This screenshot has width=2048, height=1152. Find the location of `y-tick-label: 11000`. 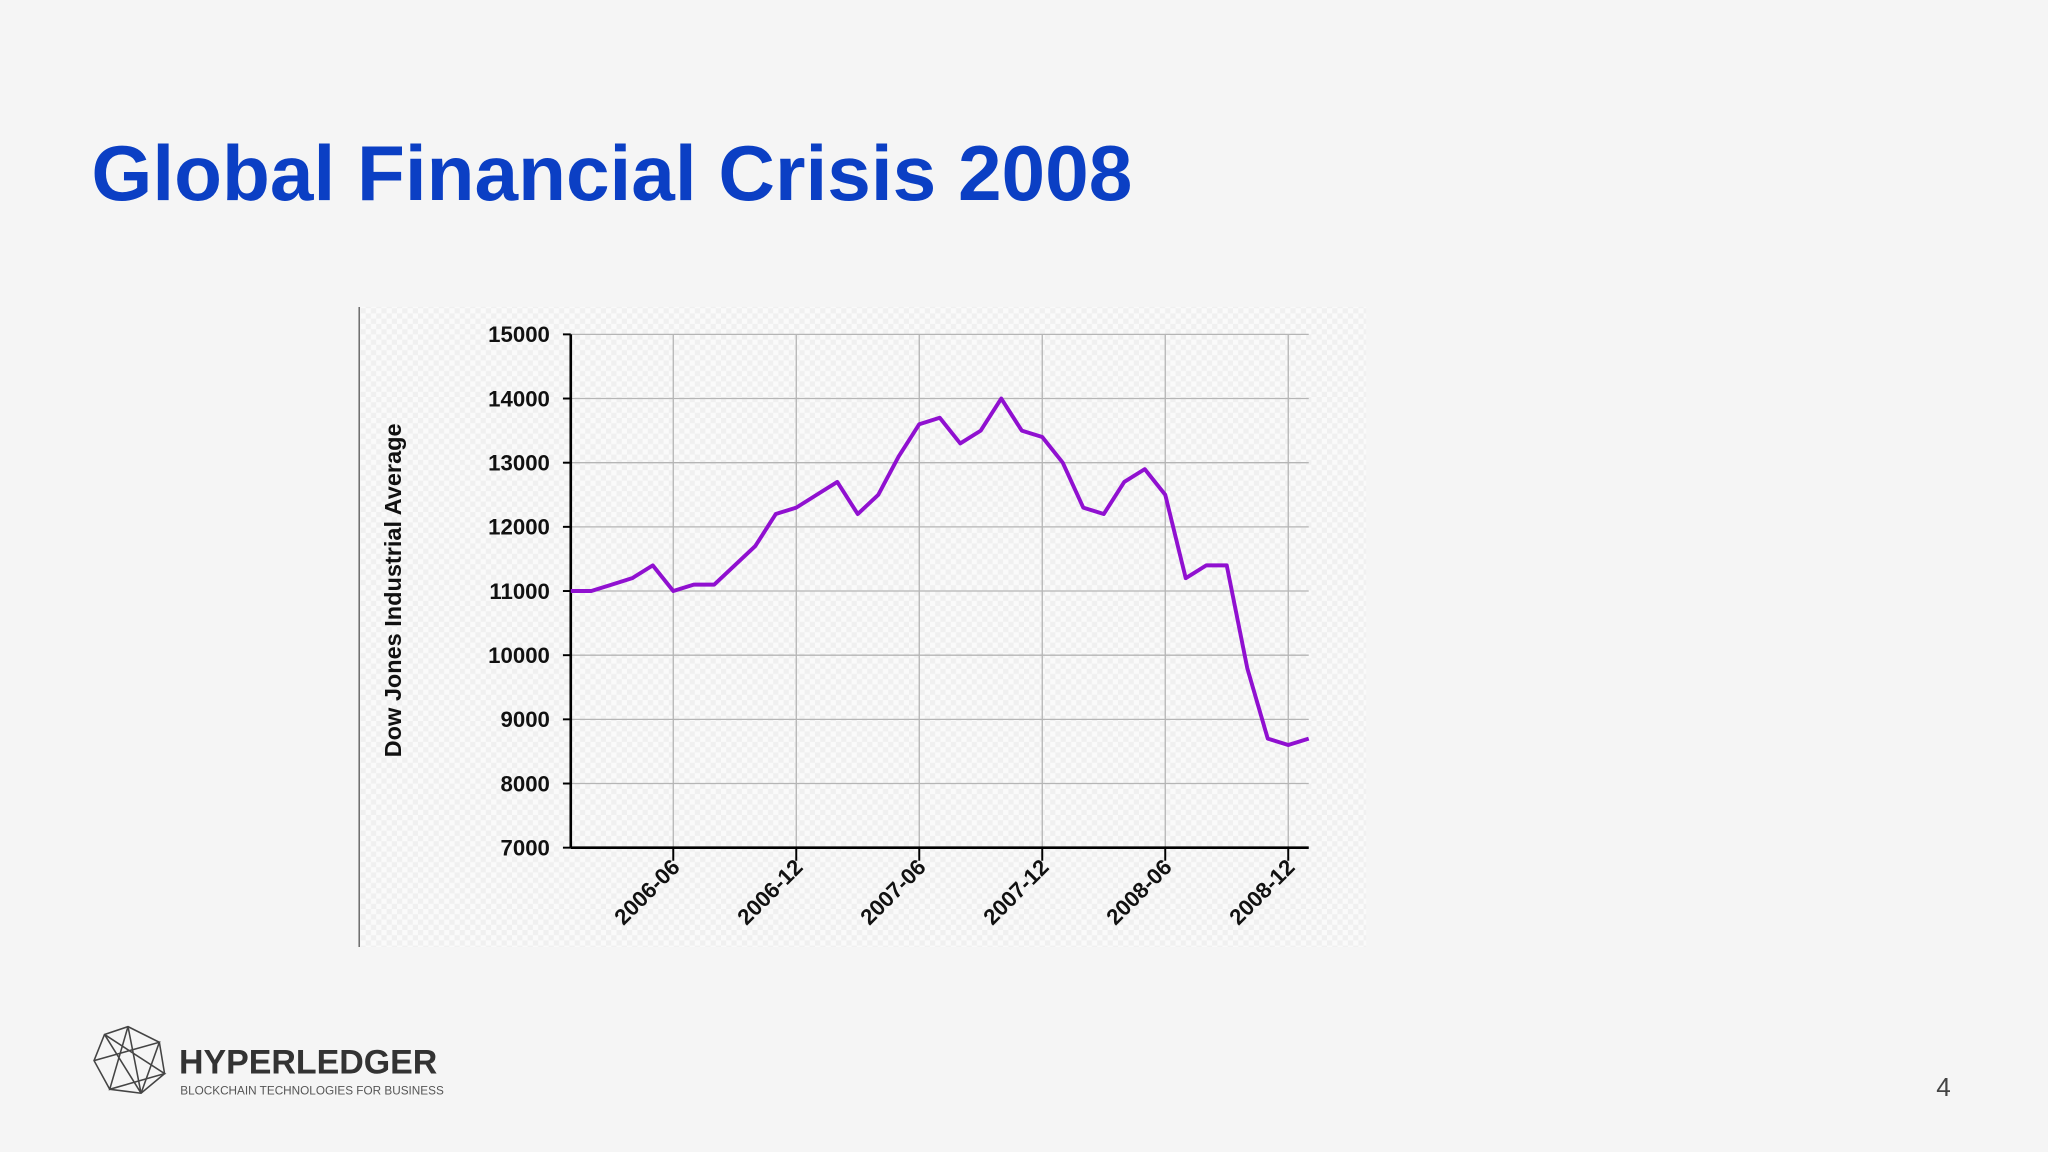

y-tick-label: 11000 is located at coordinates (519, 591).